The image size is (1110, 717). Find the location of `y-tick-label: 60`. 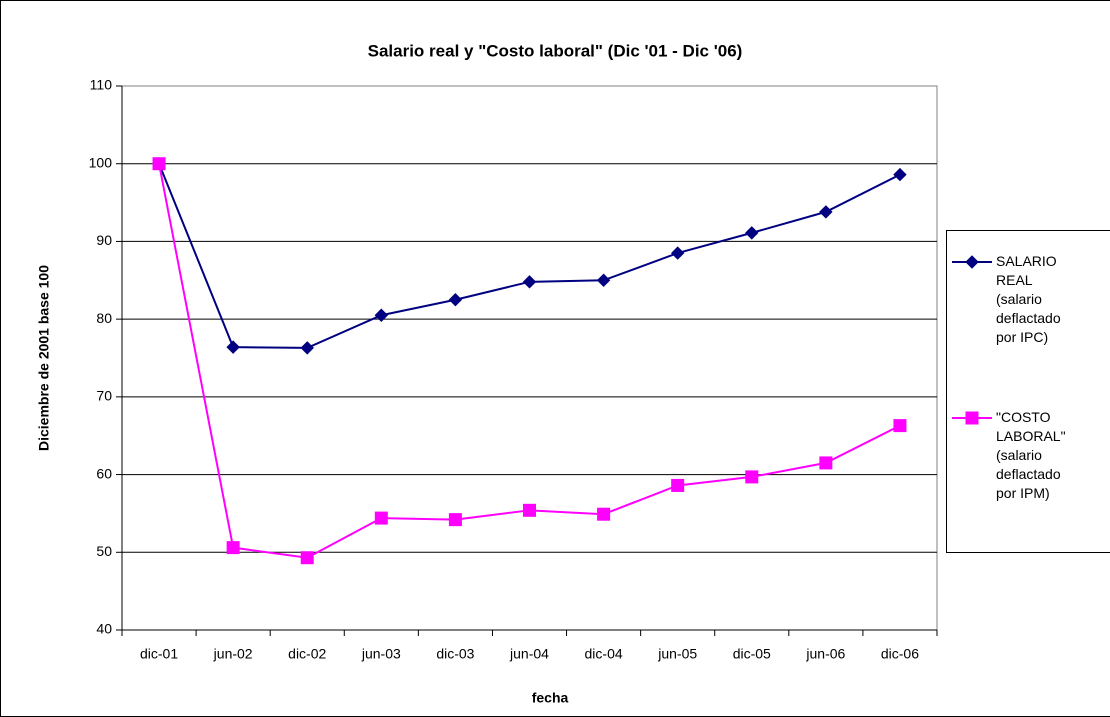

y-tick-label: 60 is located at coordinates (104, 473).